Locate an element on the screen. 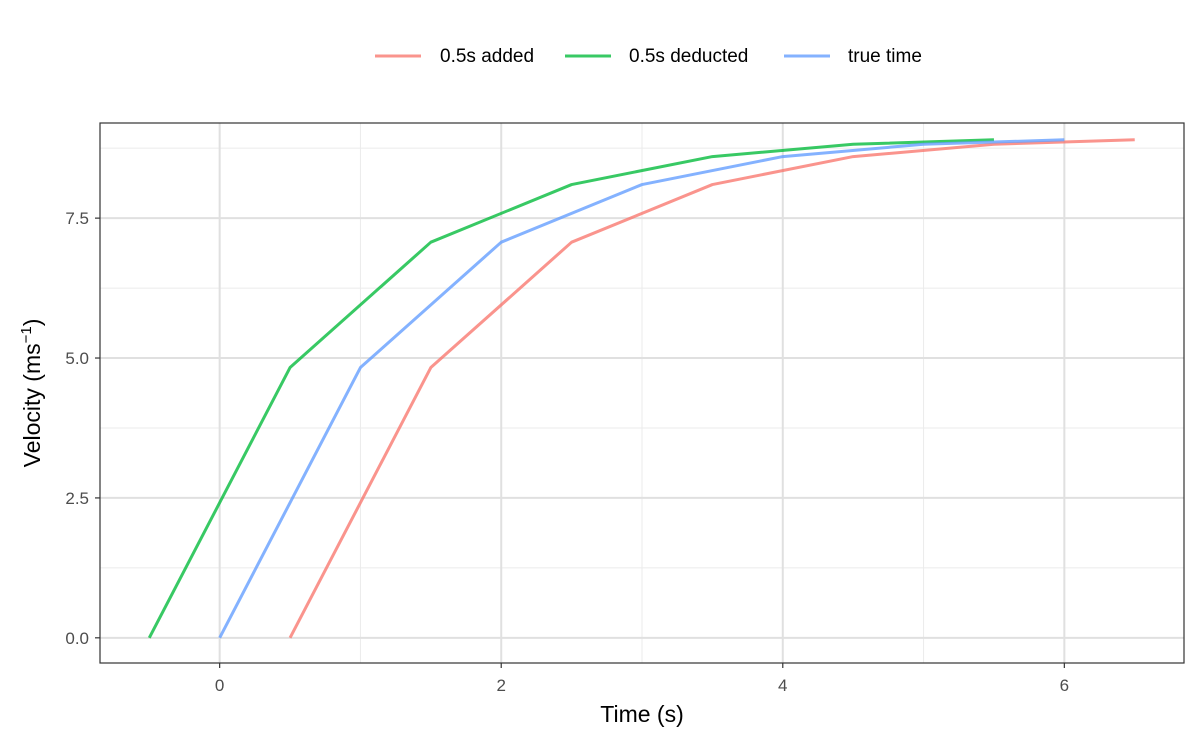 This screenshot has width=1200, height=741. y-axis: 0.0 2.5 5.0 7.5 is located at coordinates (82, 428).